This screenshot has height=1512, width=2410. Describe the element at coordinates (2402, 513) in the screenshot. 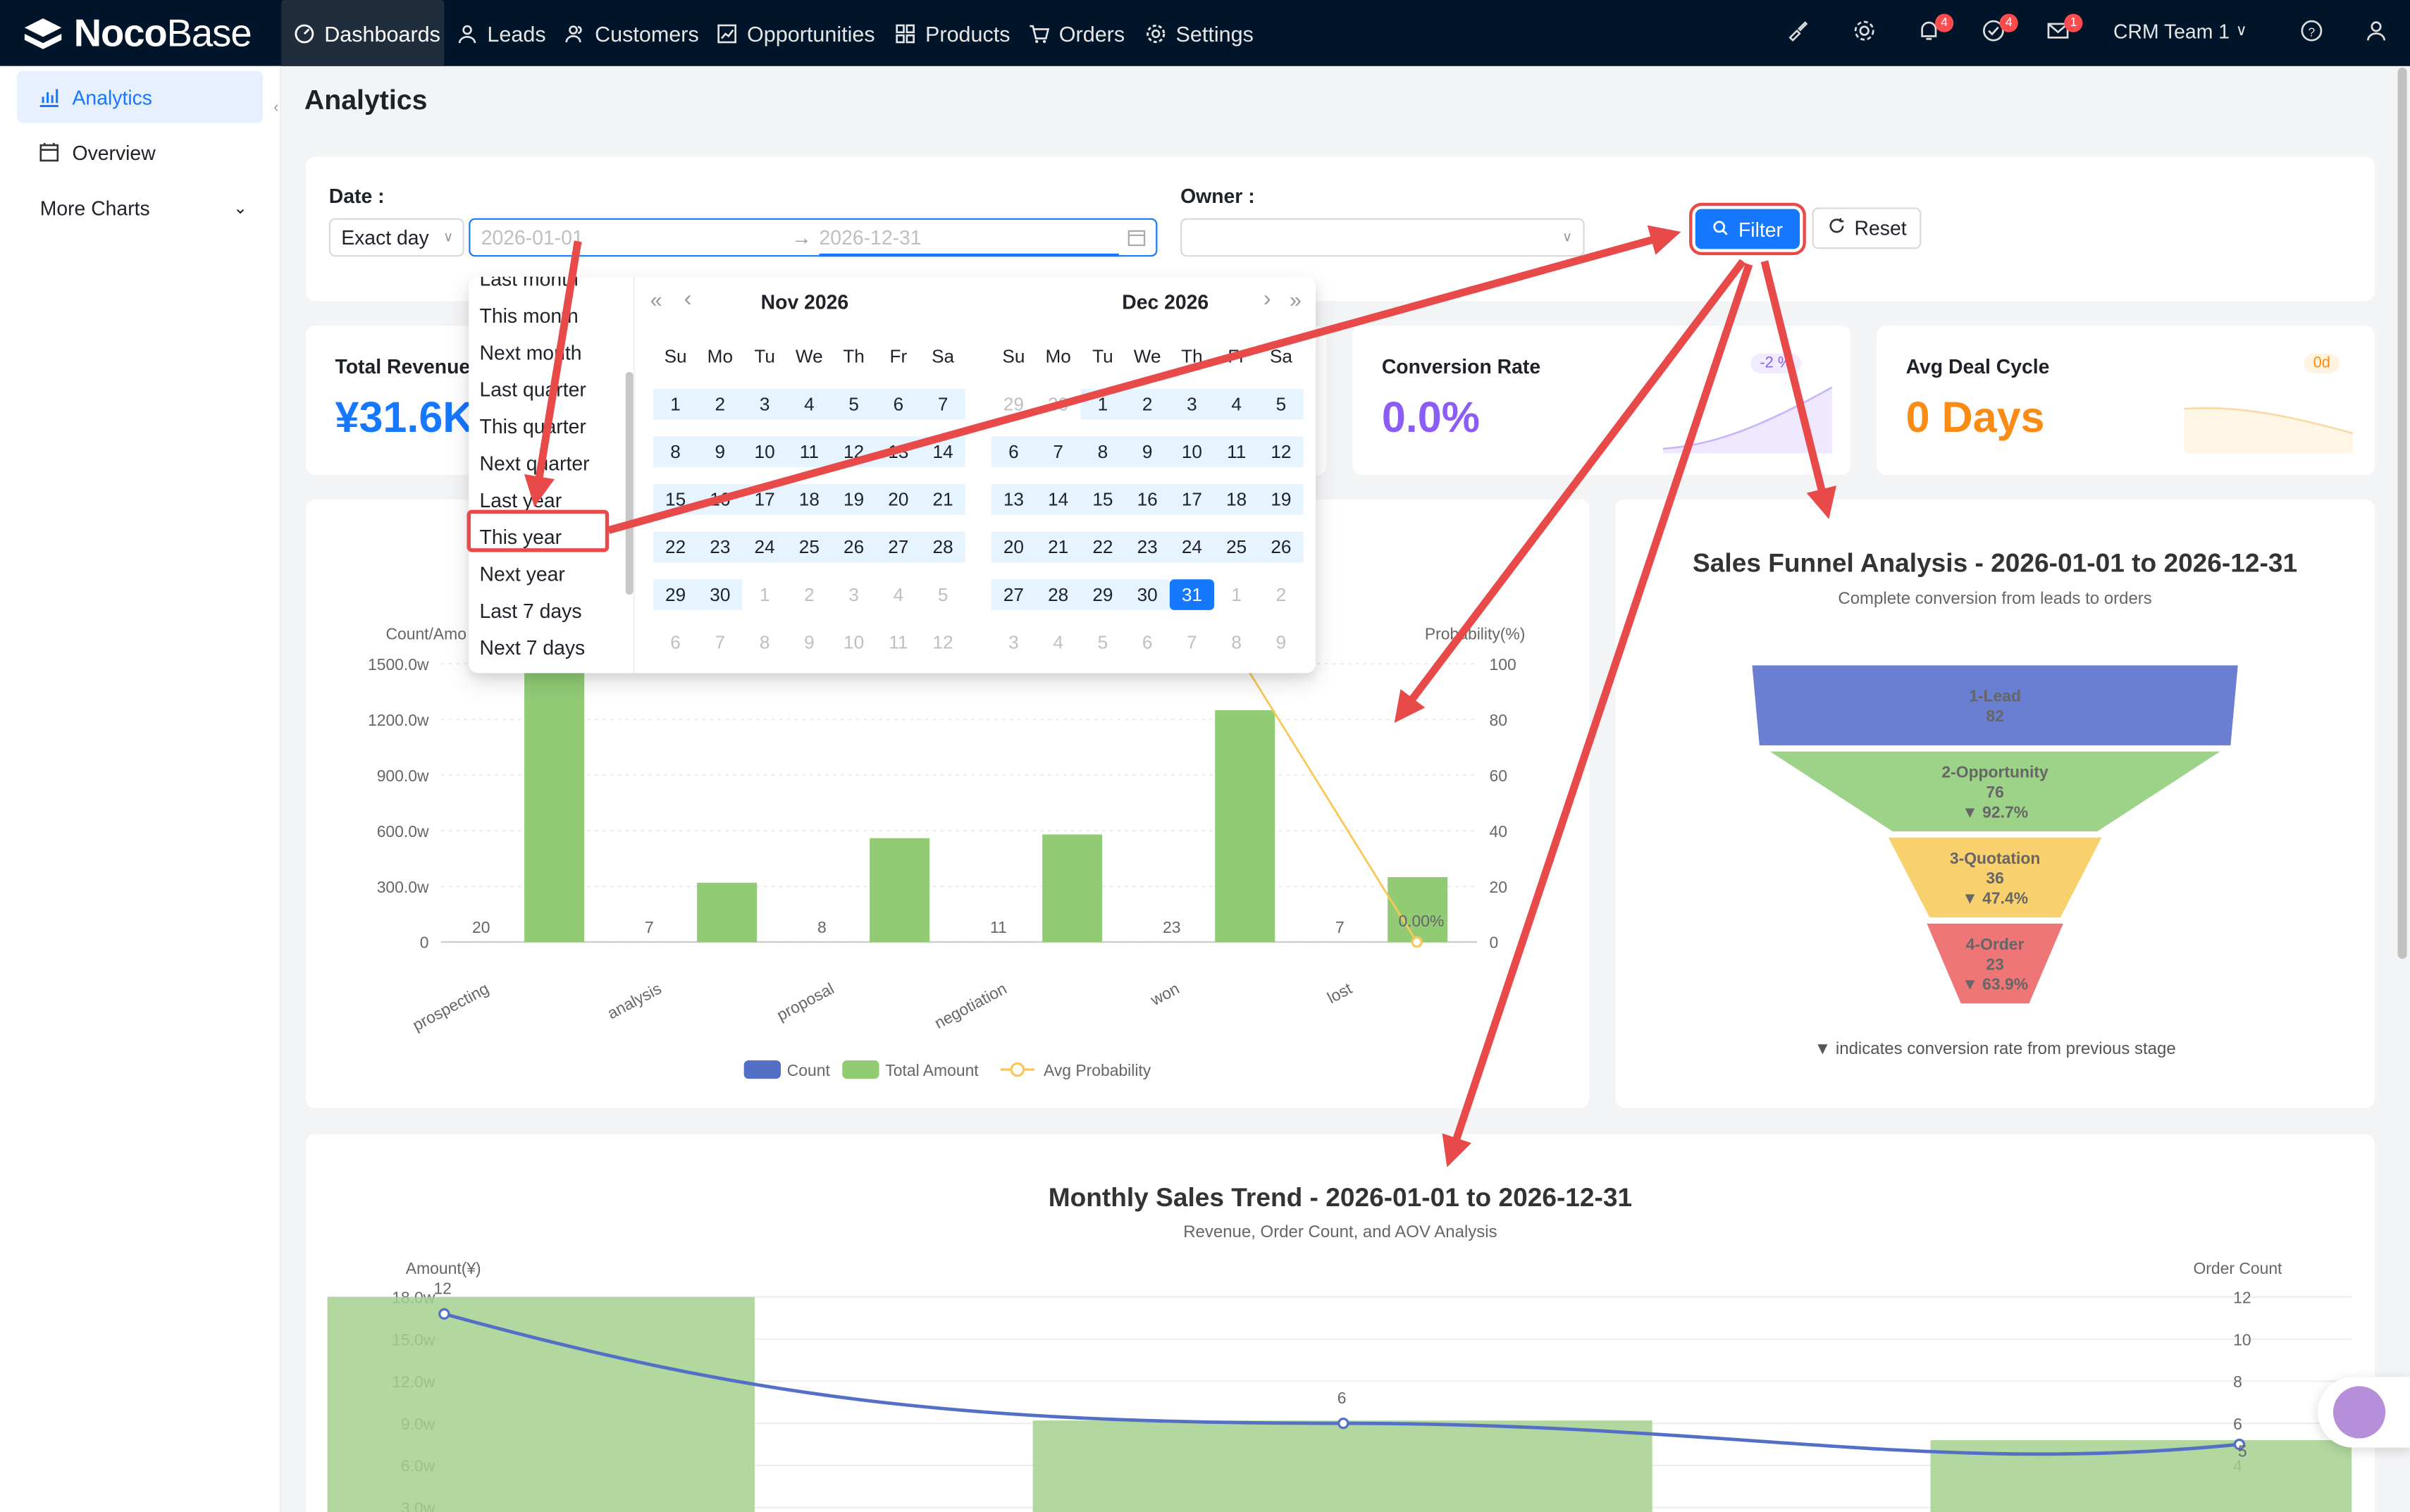

I see `page-scrollbar` at that location.